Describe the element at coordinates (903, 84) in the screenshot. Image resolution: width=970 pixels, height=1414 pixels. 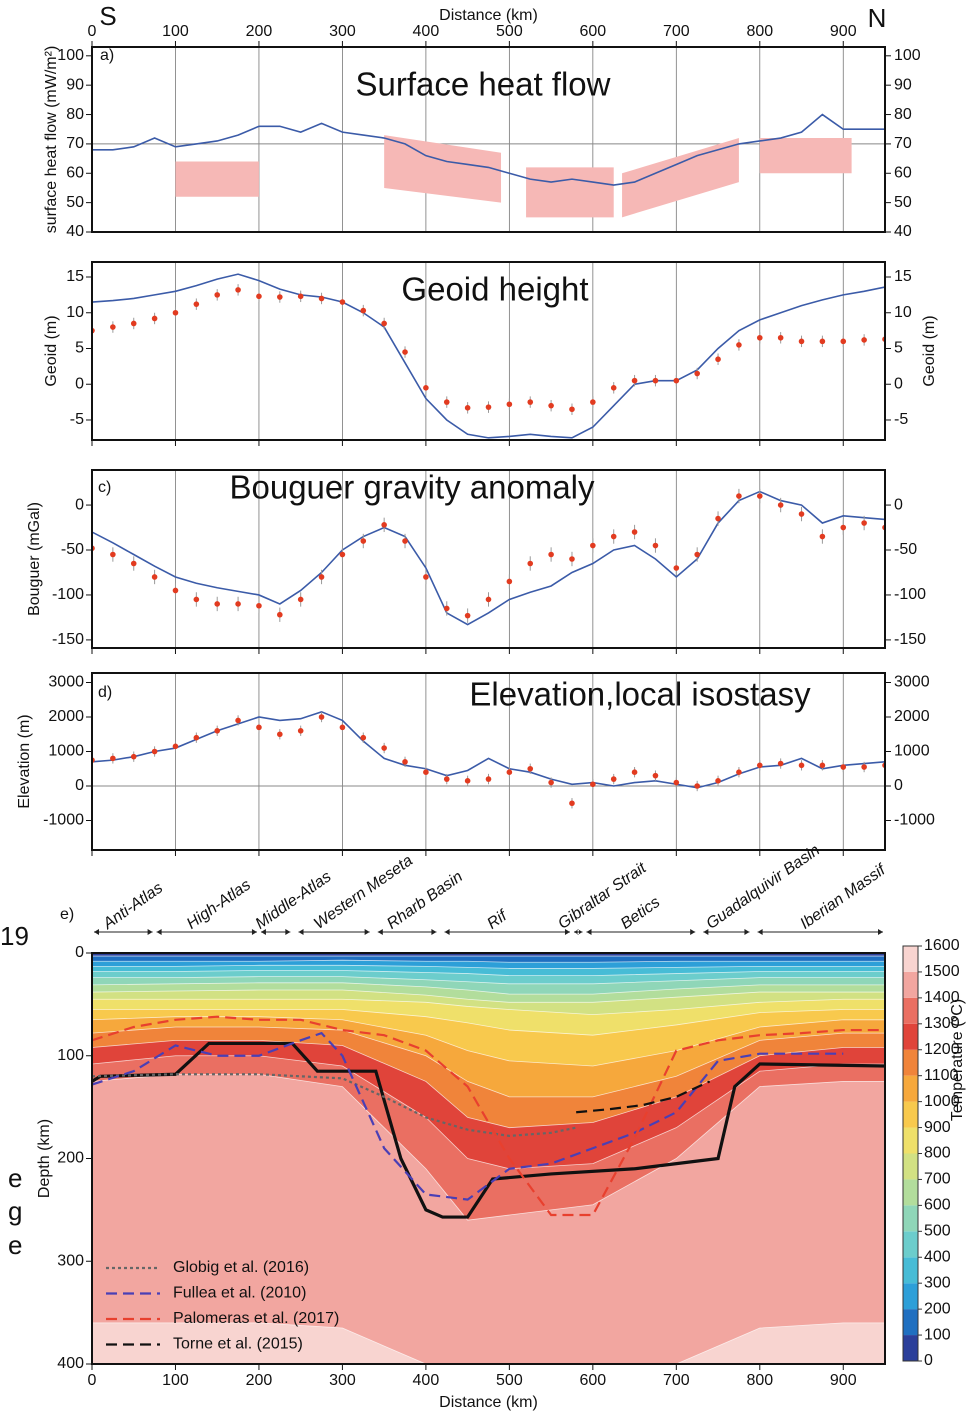
I see `y-tick-label-right: 90` at that location.